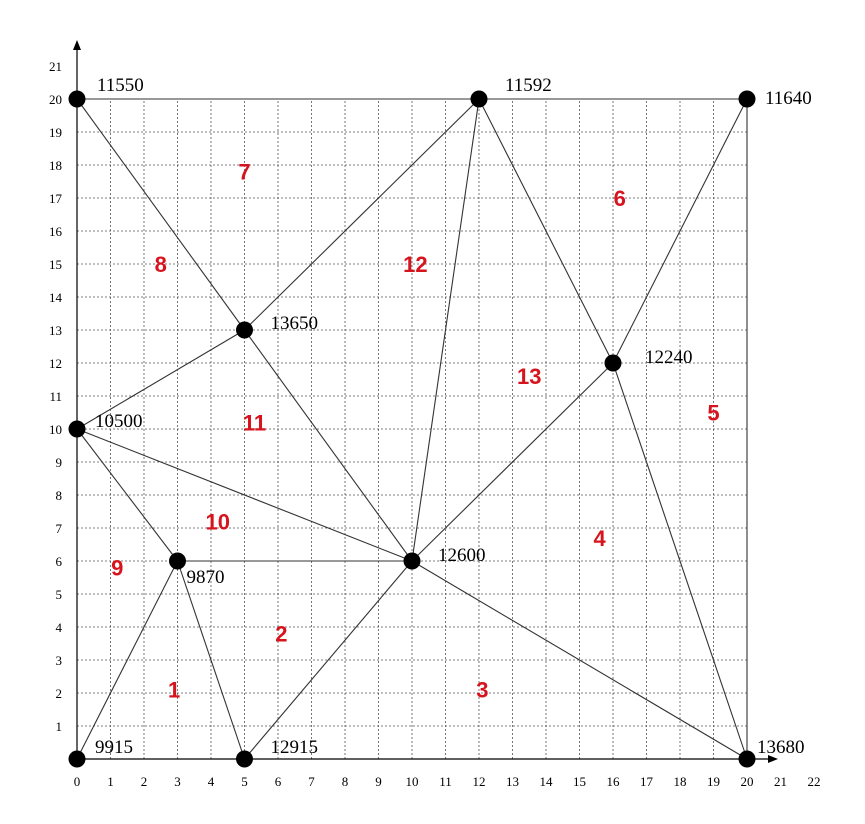 The height and width of the screenshot is (824, 865). What do you see at coordinates (713, 781) in the screenshot?
I see `x-tick-label: 19` at bounding box center [713, 781].